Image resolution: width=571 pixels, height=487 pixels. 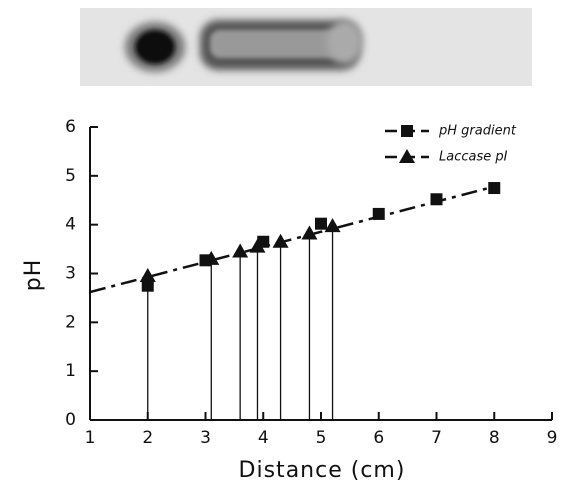 What do you see at coordinates (321, 438) in the screenshot?
I see `x-tick-label: 5` at bounding box center [321, 438].